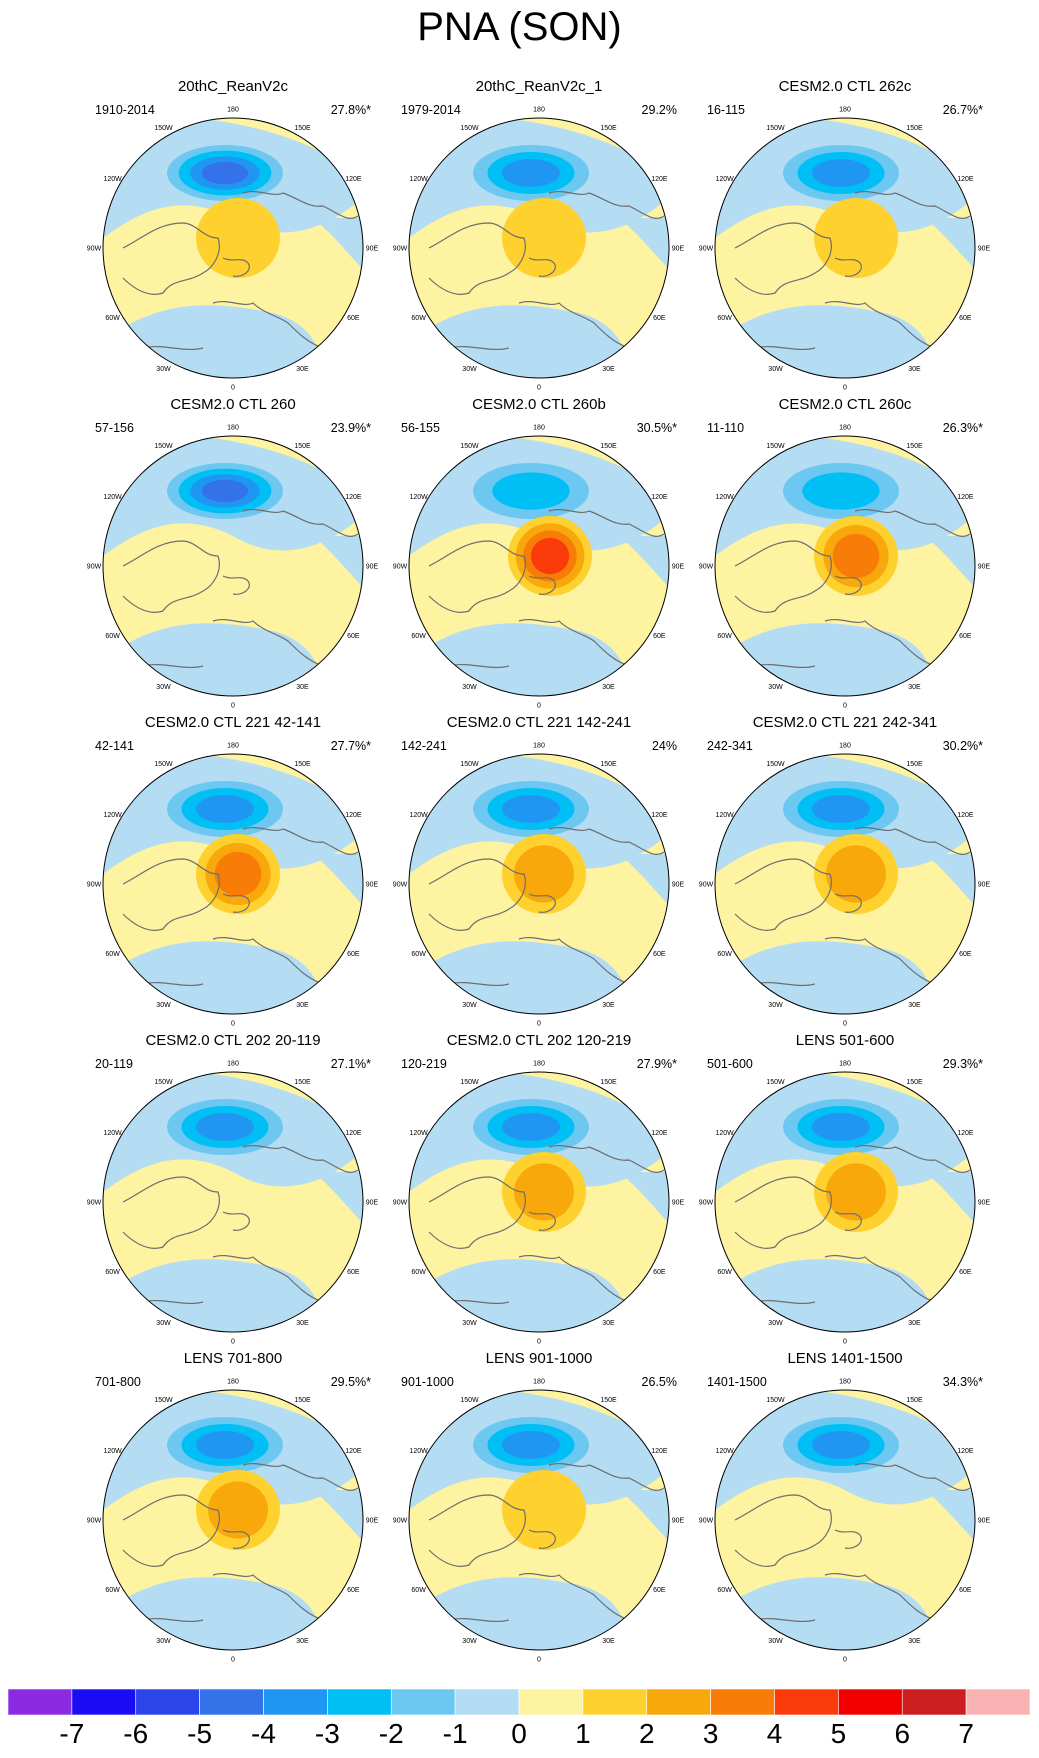 The image size is (1039, 1758). Describe the element at coordinates (544, 1510) in the screenshot. I see `positive-anomaly-contour` at that location.